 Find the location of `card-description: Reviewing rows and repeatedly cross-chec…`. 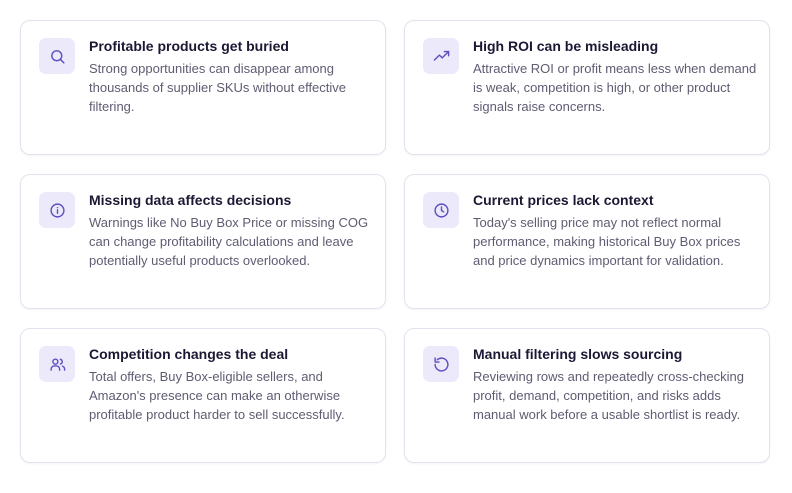

card-description: Reviewing rows and repeatedly cross-chec… is located at coordinates (608, 395).